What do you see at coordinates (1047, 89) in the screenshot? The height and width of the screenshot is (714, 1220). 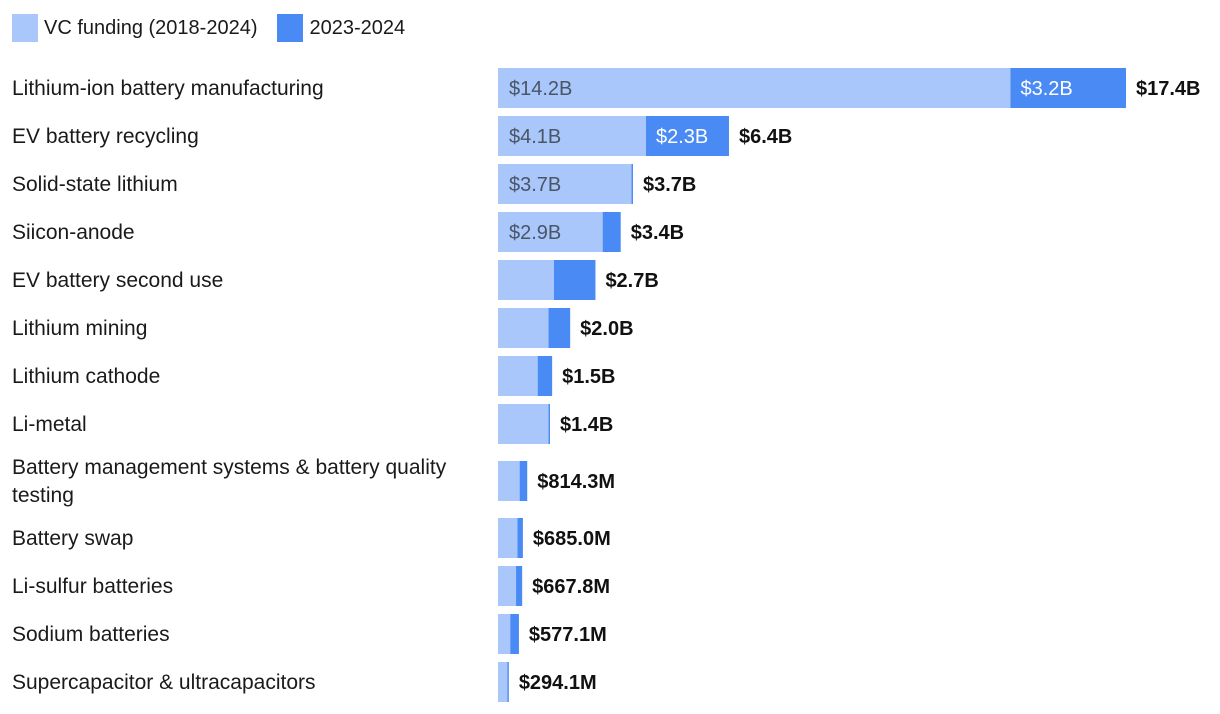 I see `segment-label-2023-2024: $3.2B` at bounding box center [1047, 89].